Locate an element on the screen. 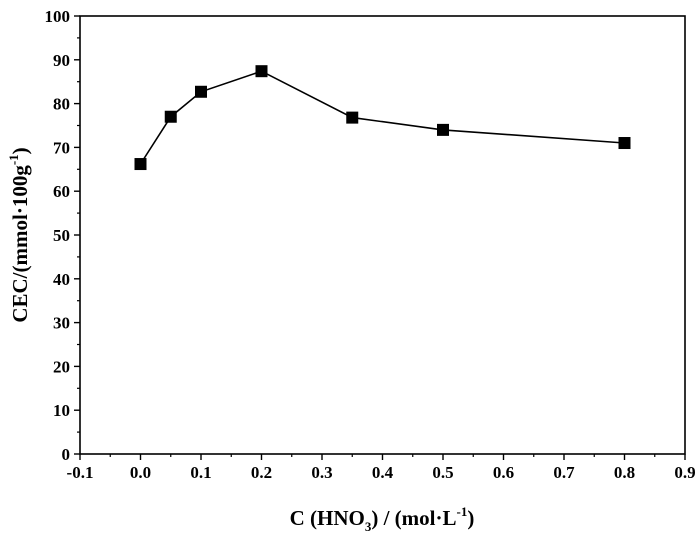  x-tick-label: 0.5 is located at coordinates (442, 472).